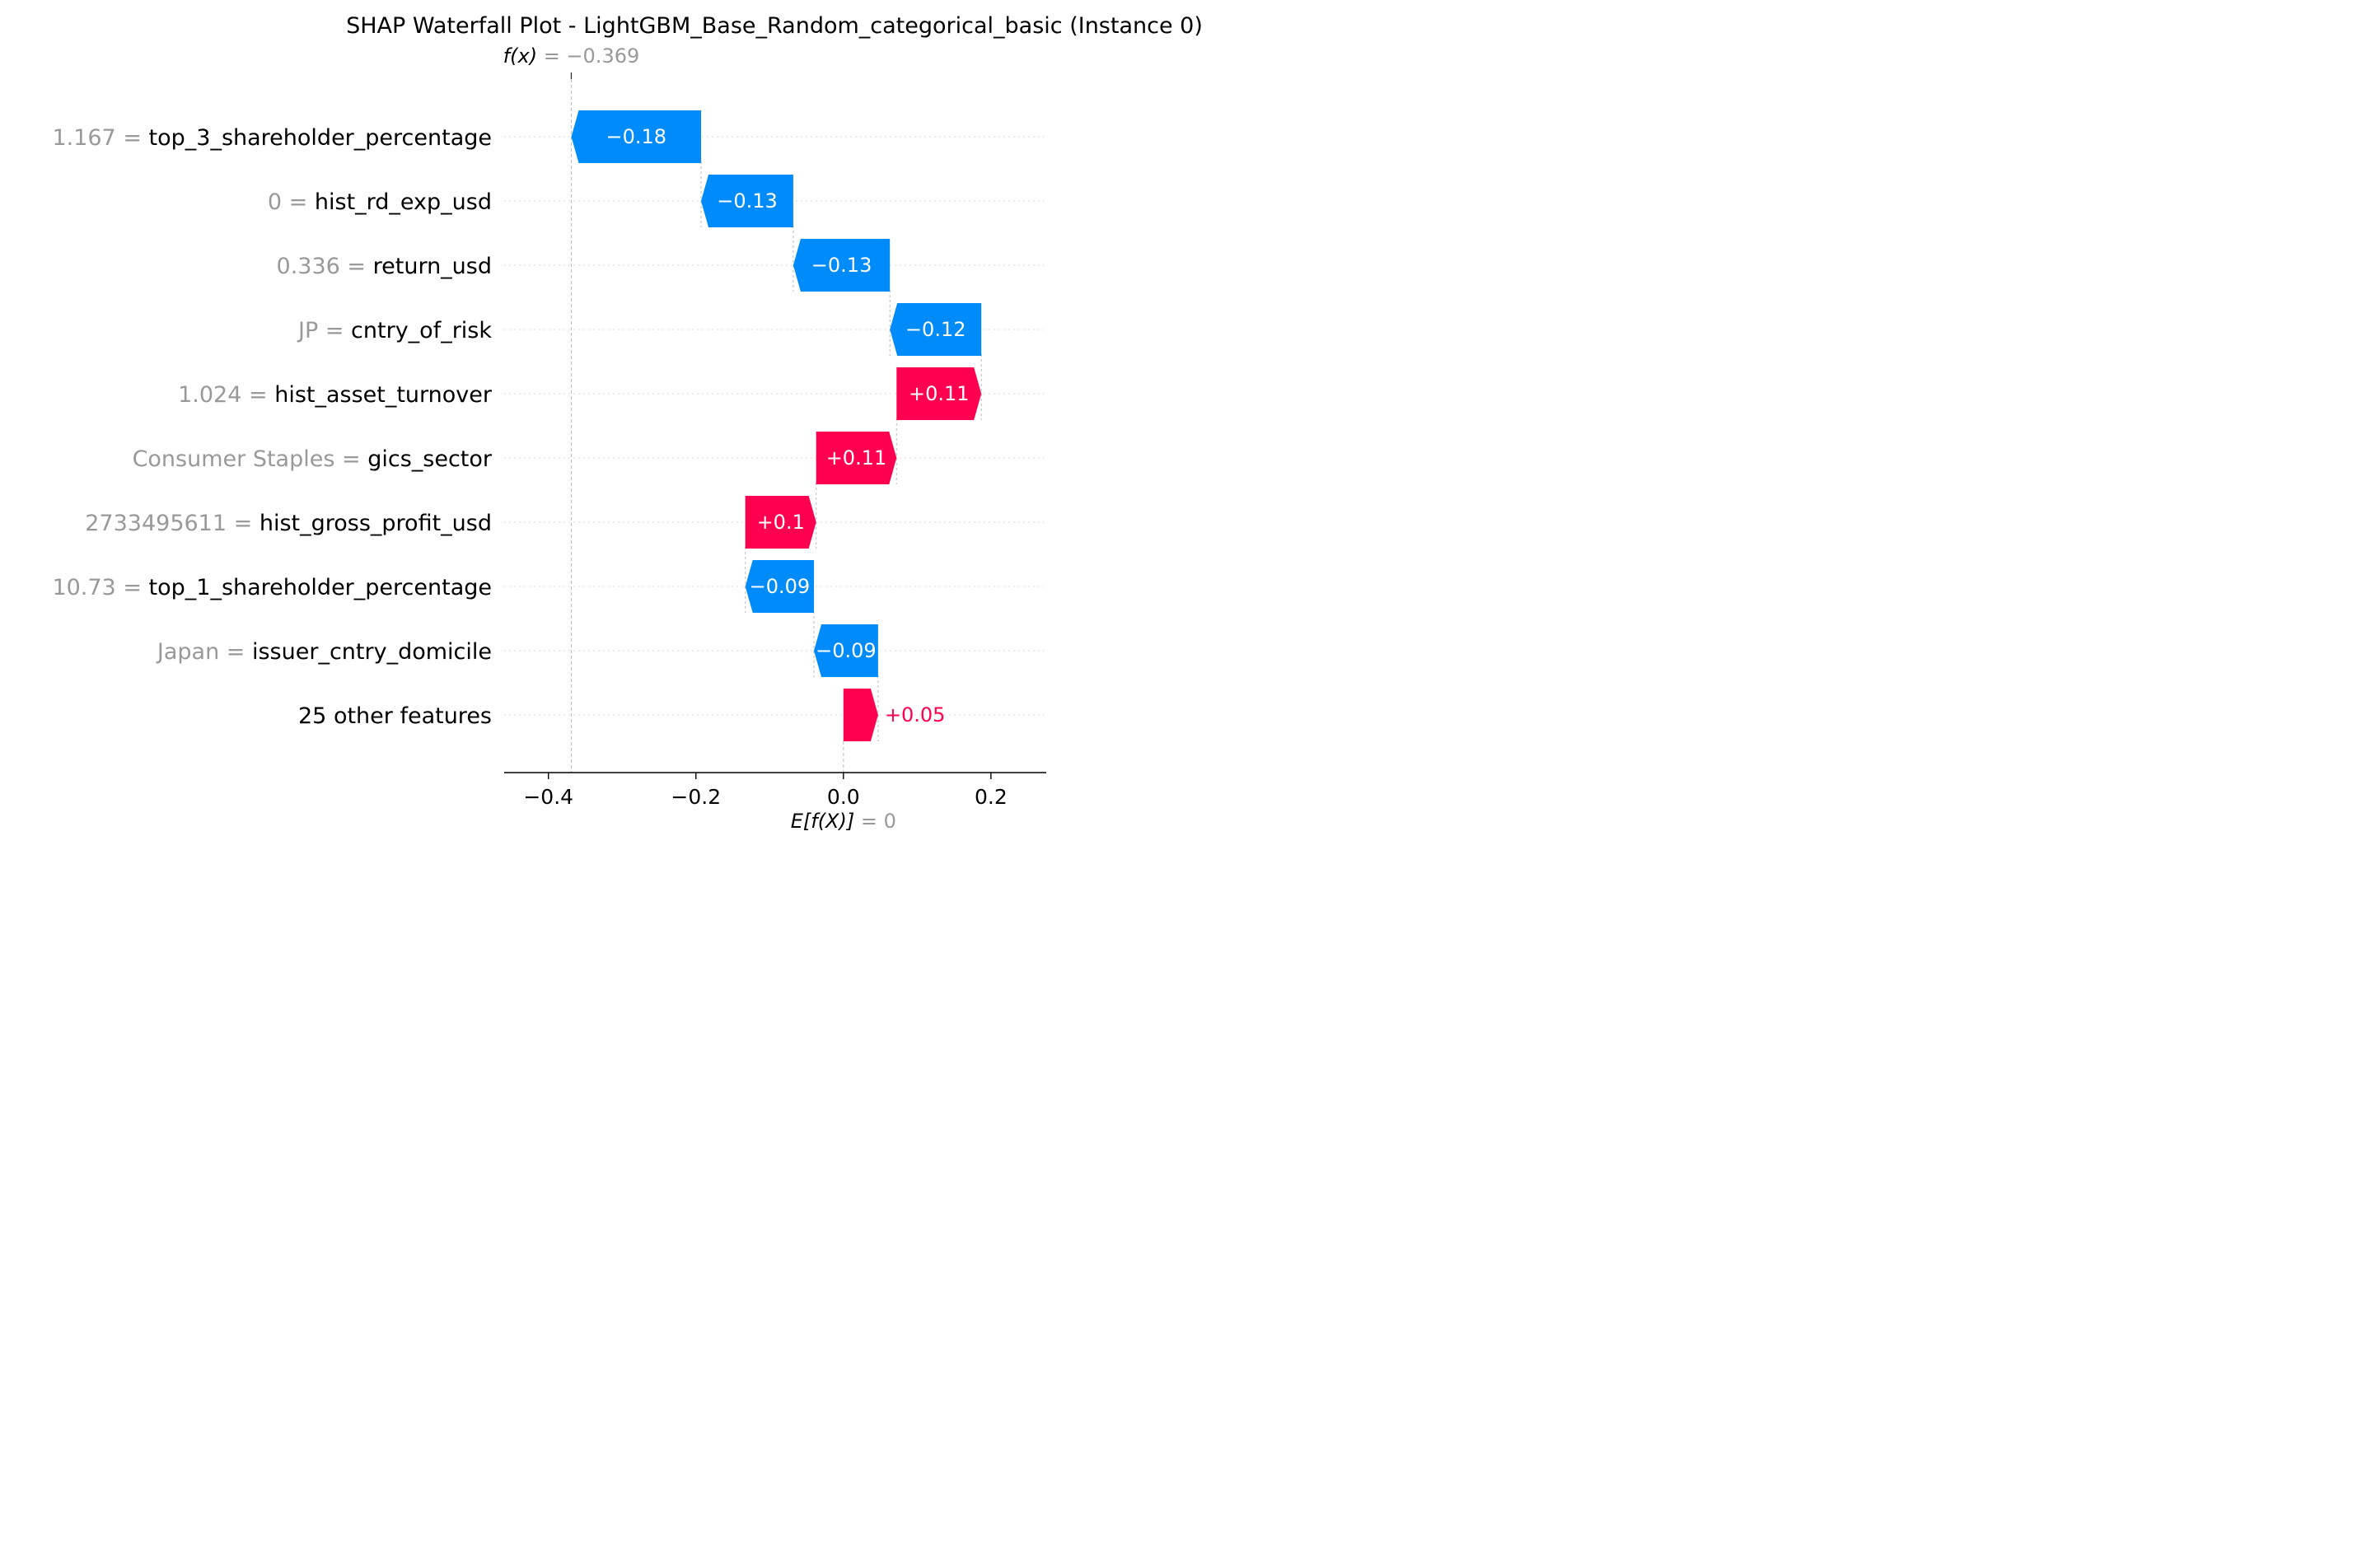 This screenshot has height=1560, width=2380. What do you see at coordinates (308, 266) in the screenshot?
I see `feature-value: 0.336` at bounding box center [308, 266].